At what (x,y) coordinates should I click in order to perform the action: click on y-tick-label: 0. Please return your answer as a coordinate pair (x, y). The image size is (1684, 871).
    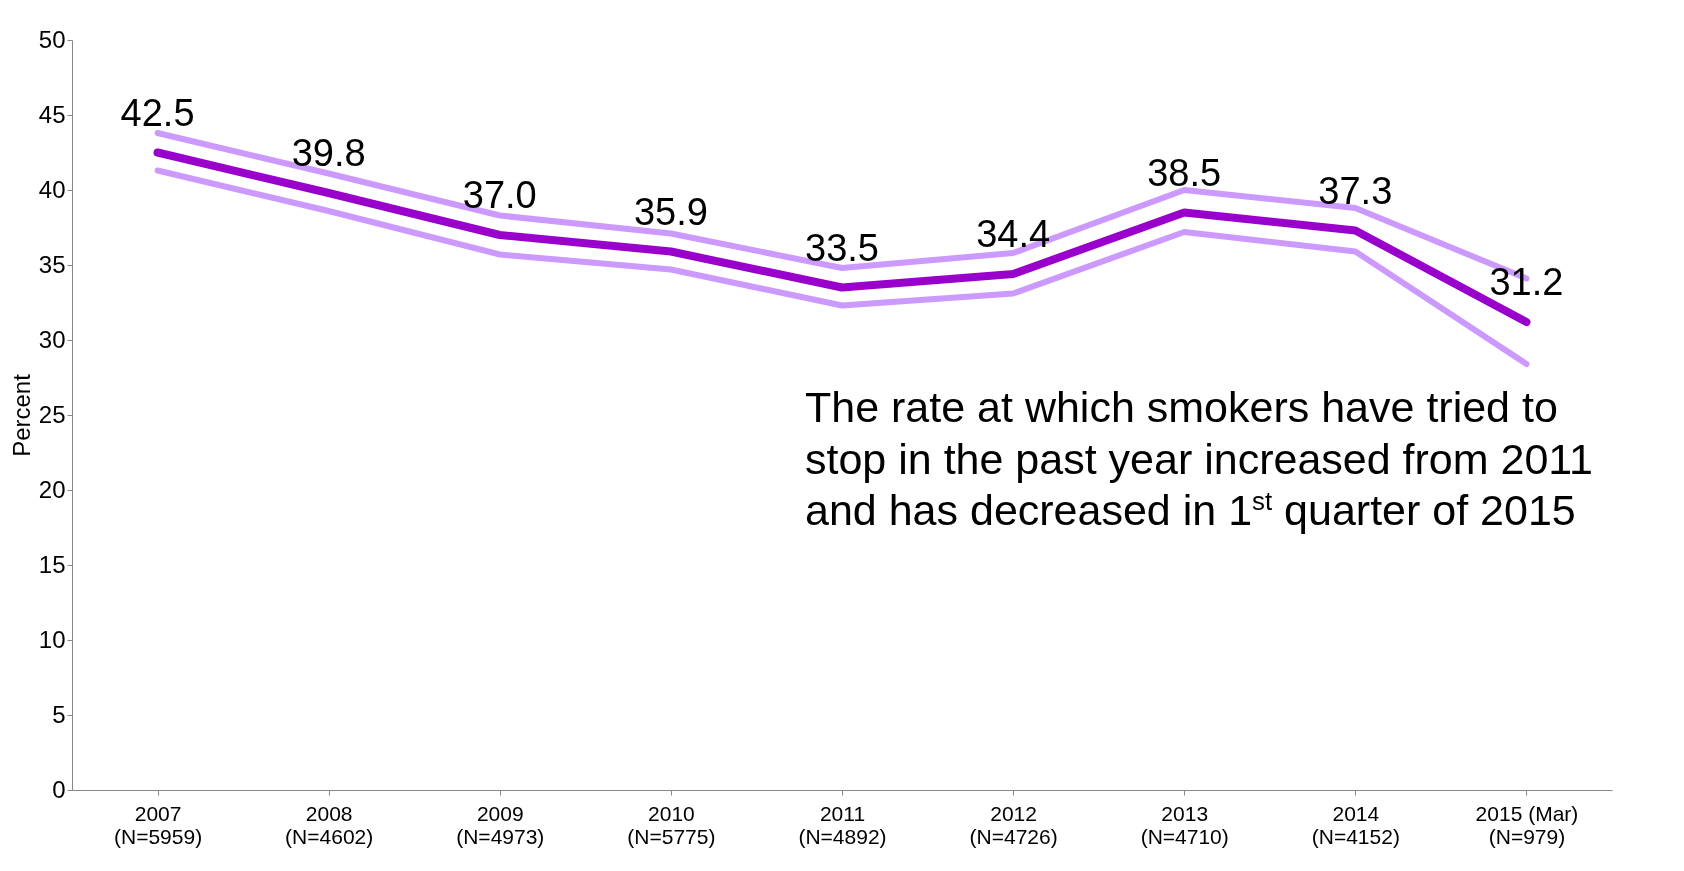
    Looking at the image, I should click on (59, 789).